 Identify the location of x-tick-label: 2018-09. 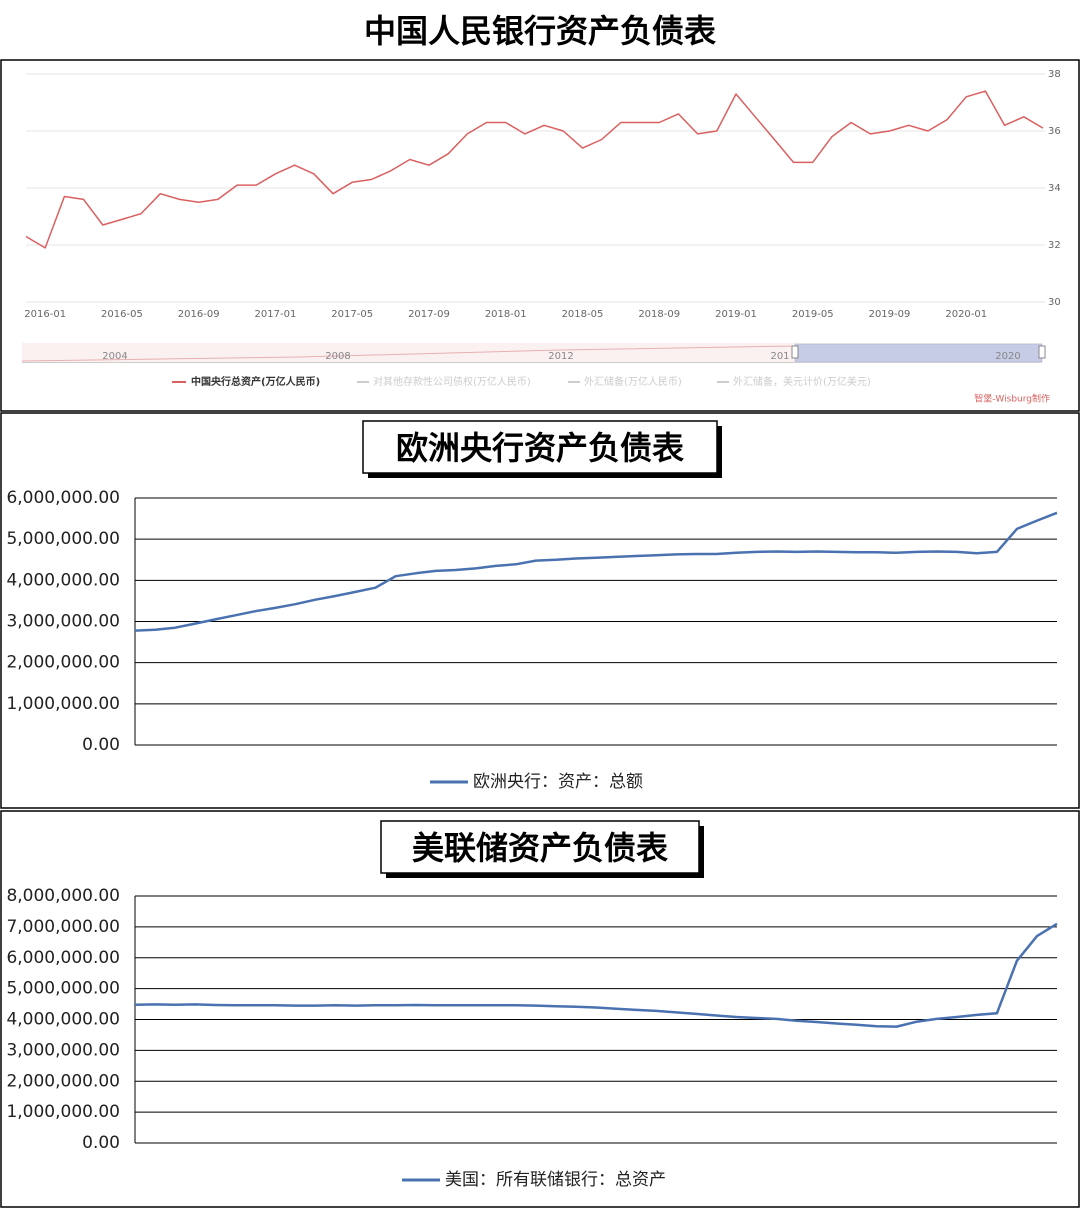
(659, 314).